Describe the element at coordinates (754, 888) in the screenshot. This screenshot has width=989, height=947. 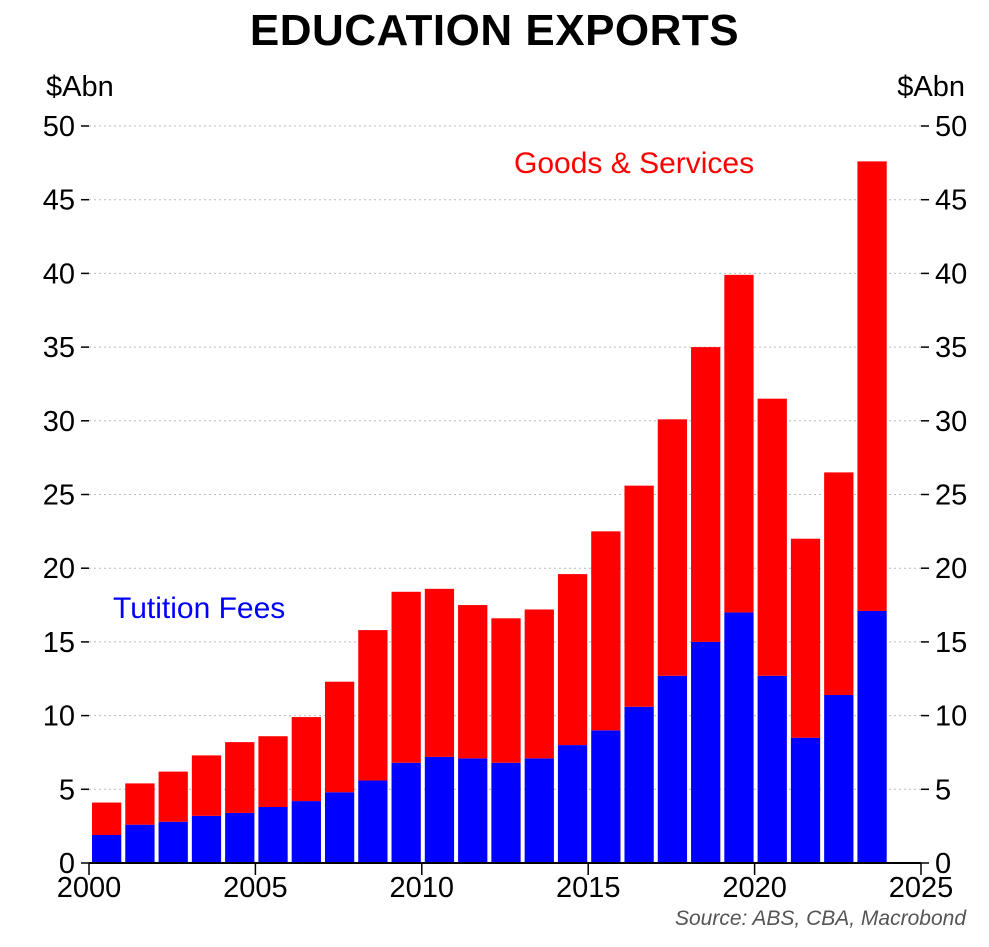
I see `x-tick-label: 2020` at that location.